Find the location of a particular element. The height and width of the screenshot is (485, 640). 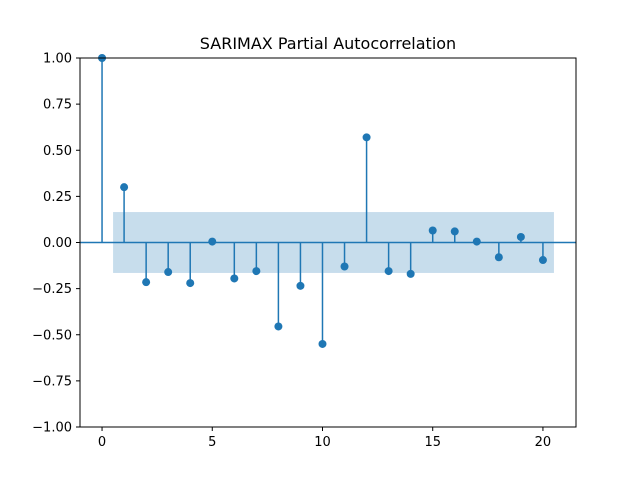

y-tick-label: 0.25 is located at coordinates (57, 197).